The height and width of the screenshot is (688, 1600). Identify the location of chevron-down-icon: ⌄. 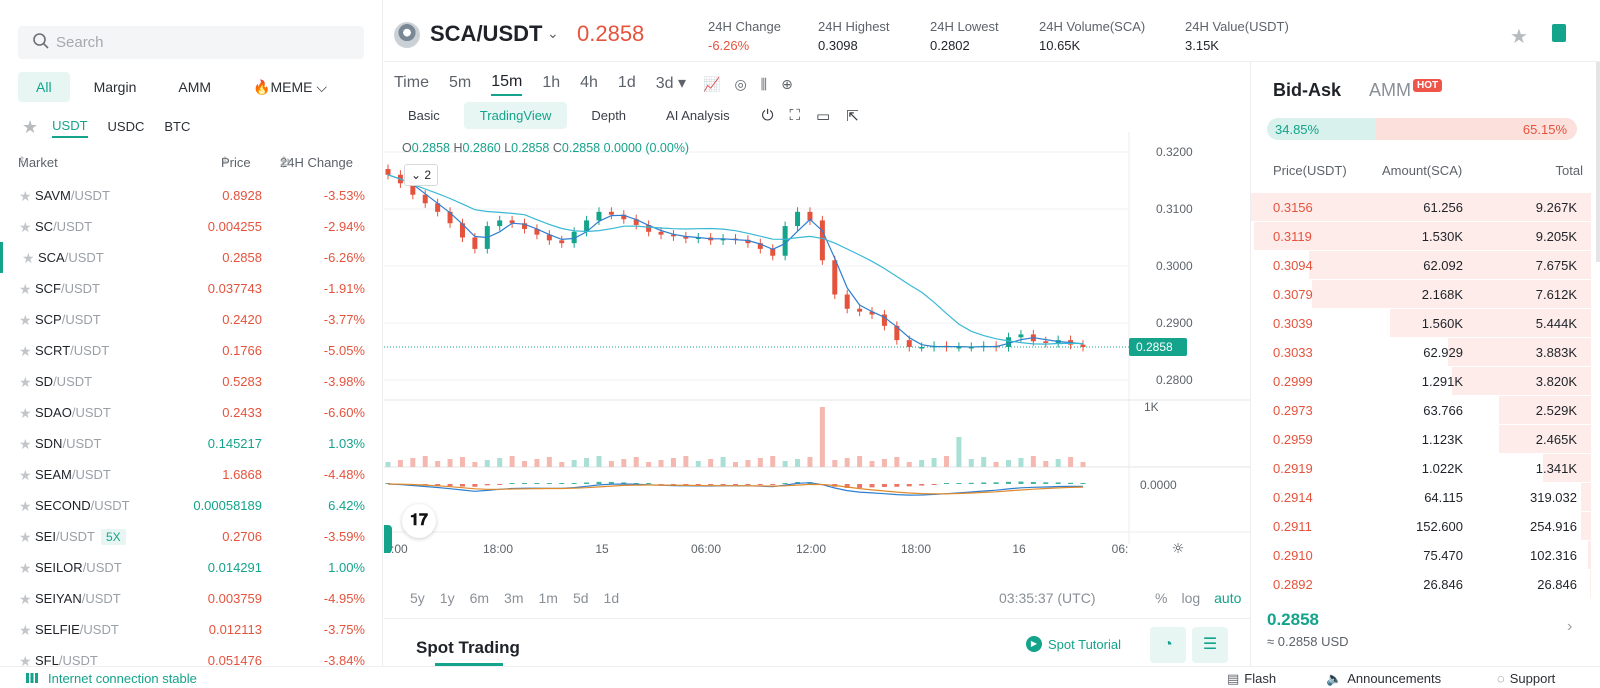
(553, 33).